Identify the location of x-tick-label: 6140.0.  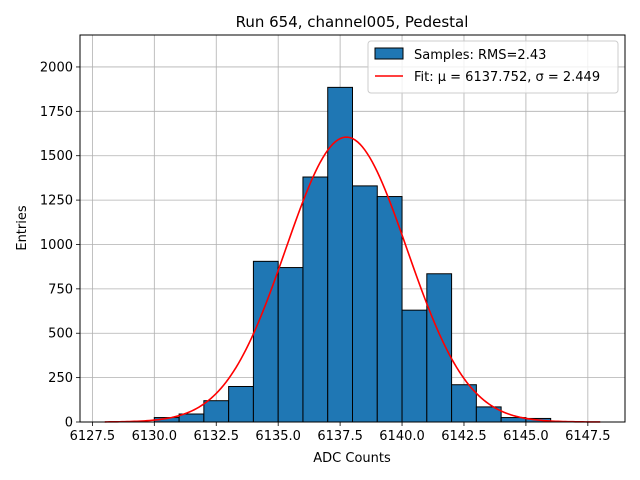
(402, 436).